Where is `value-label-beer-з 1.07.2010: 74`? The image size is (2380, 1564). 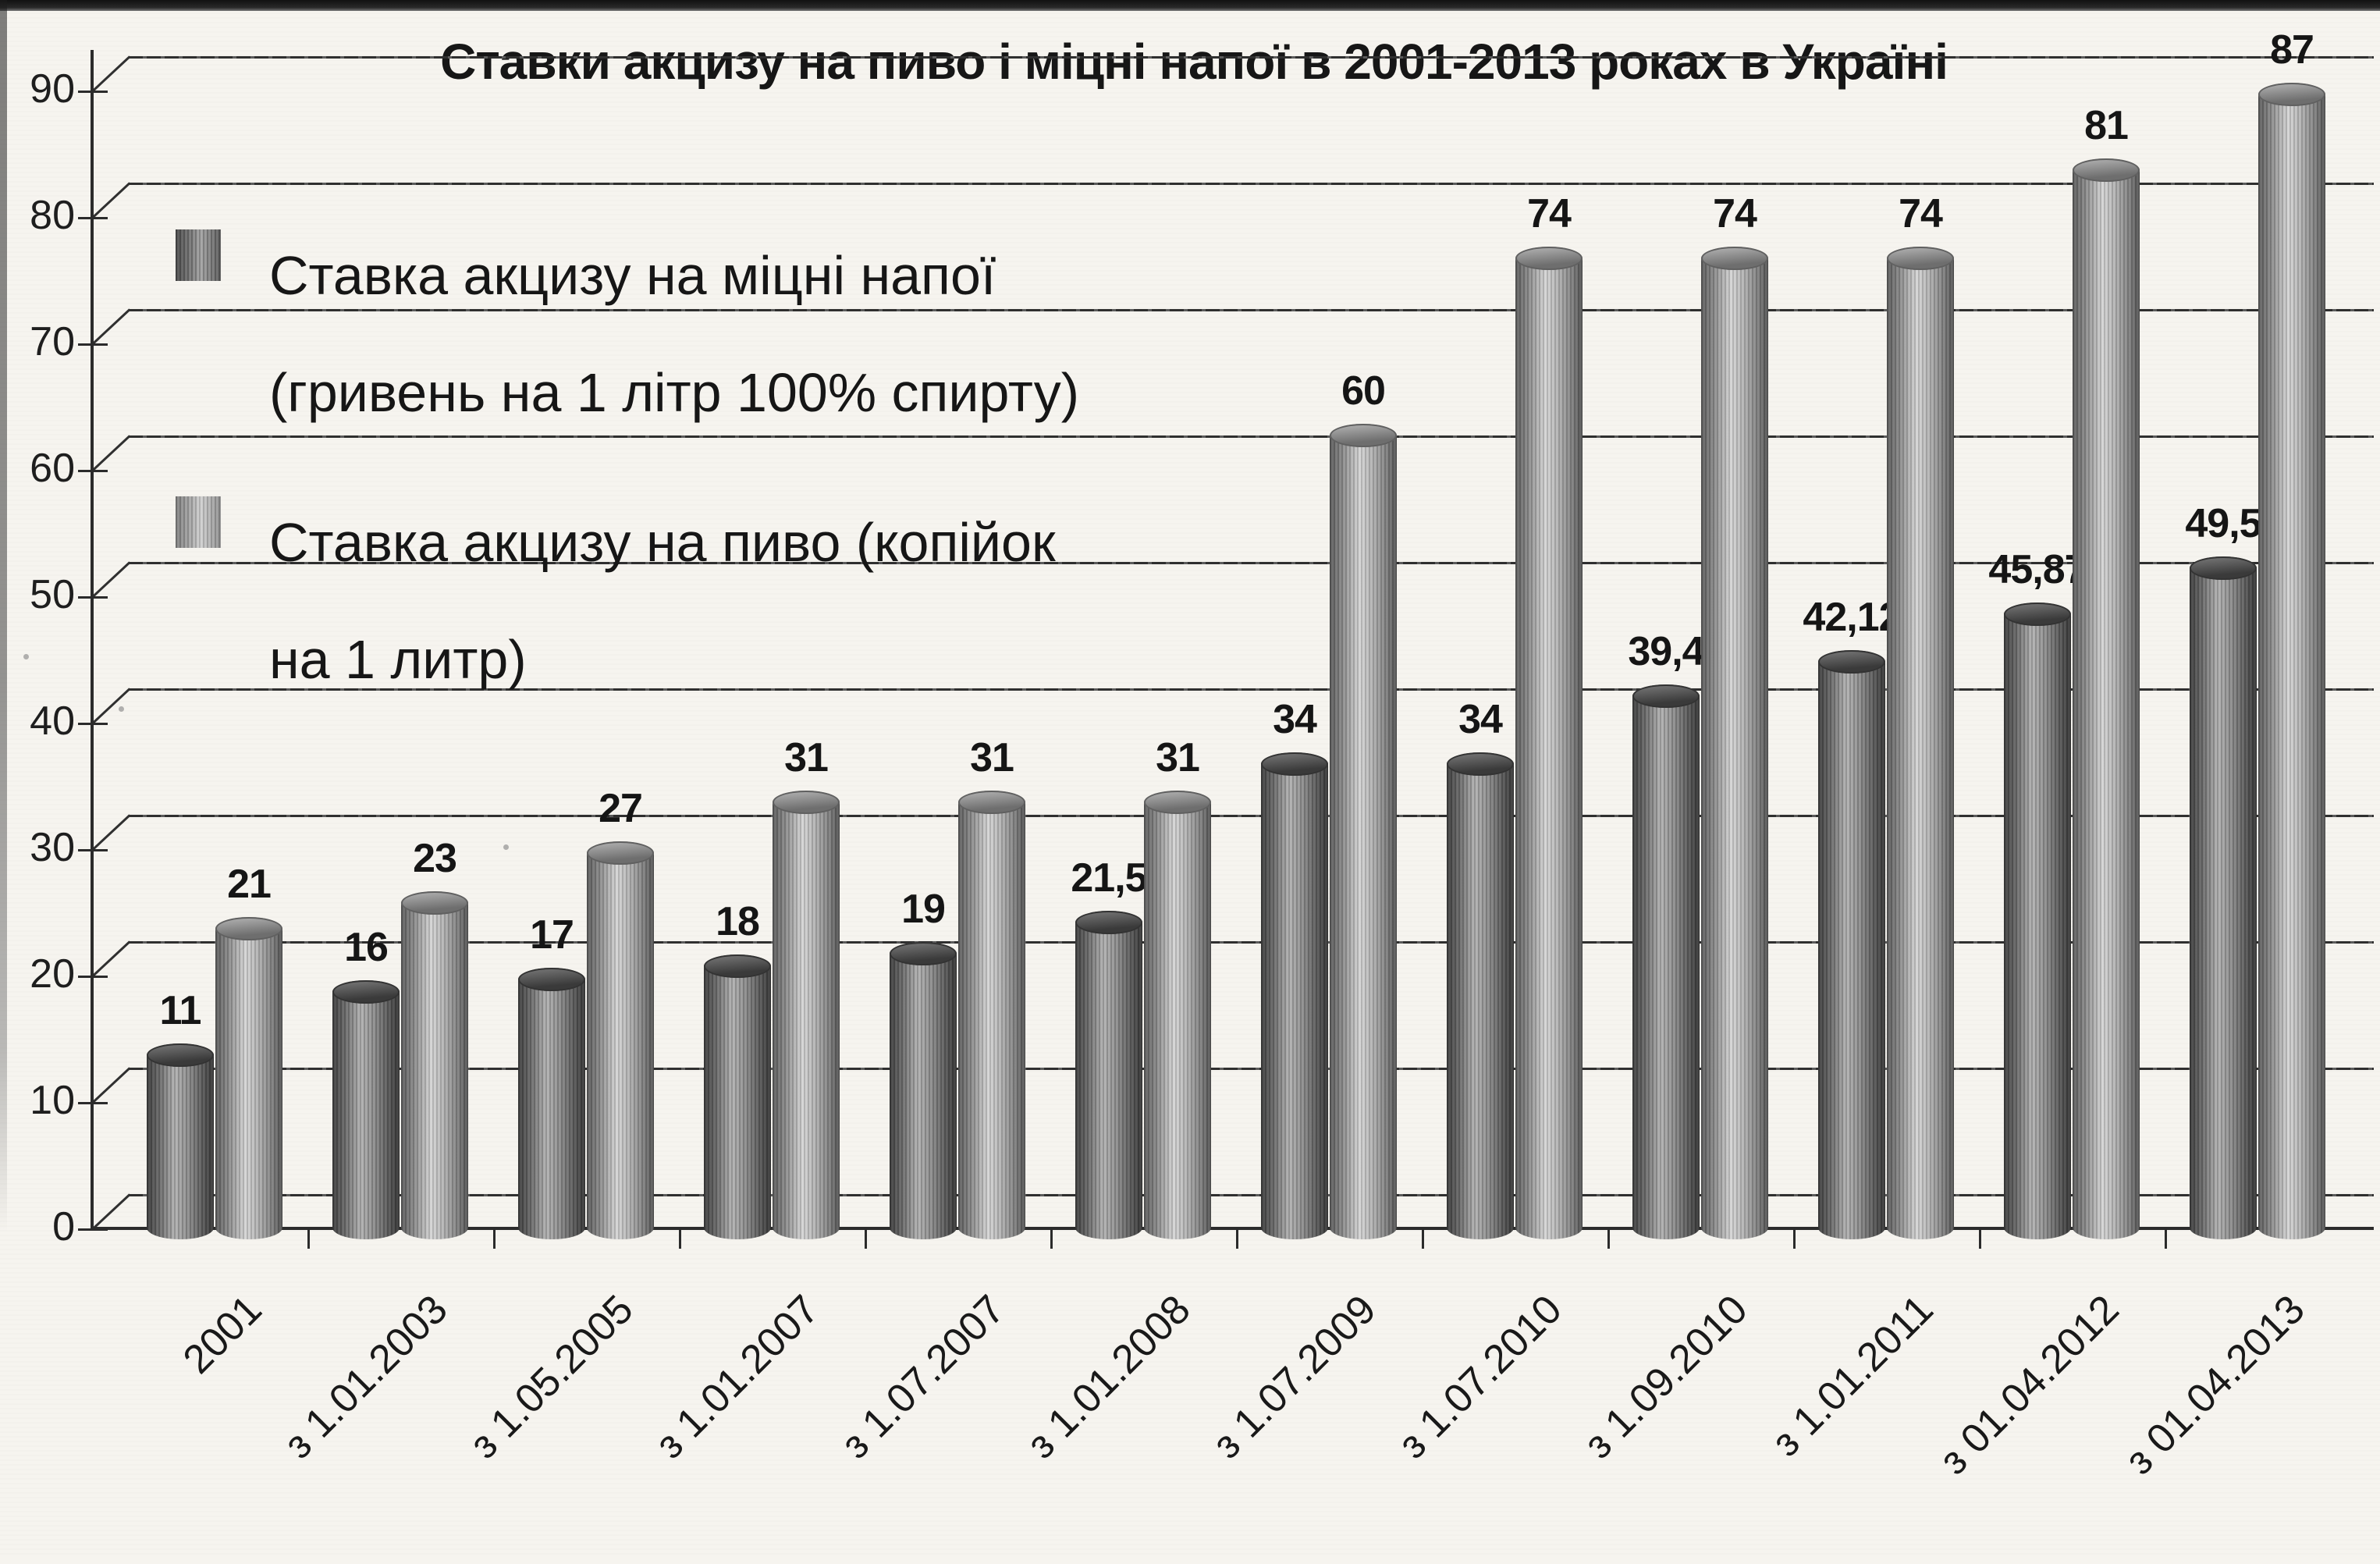 value-label-beer-з 1.07.2010: 74 is located at coordinates (1549, 214).